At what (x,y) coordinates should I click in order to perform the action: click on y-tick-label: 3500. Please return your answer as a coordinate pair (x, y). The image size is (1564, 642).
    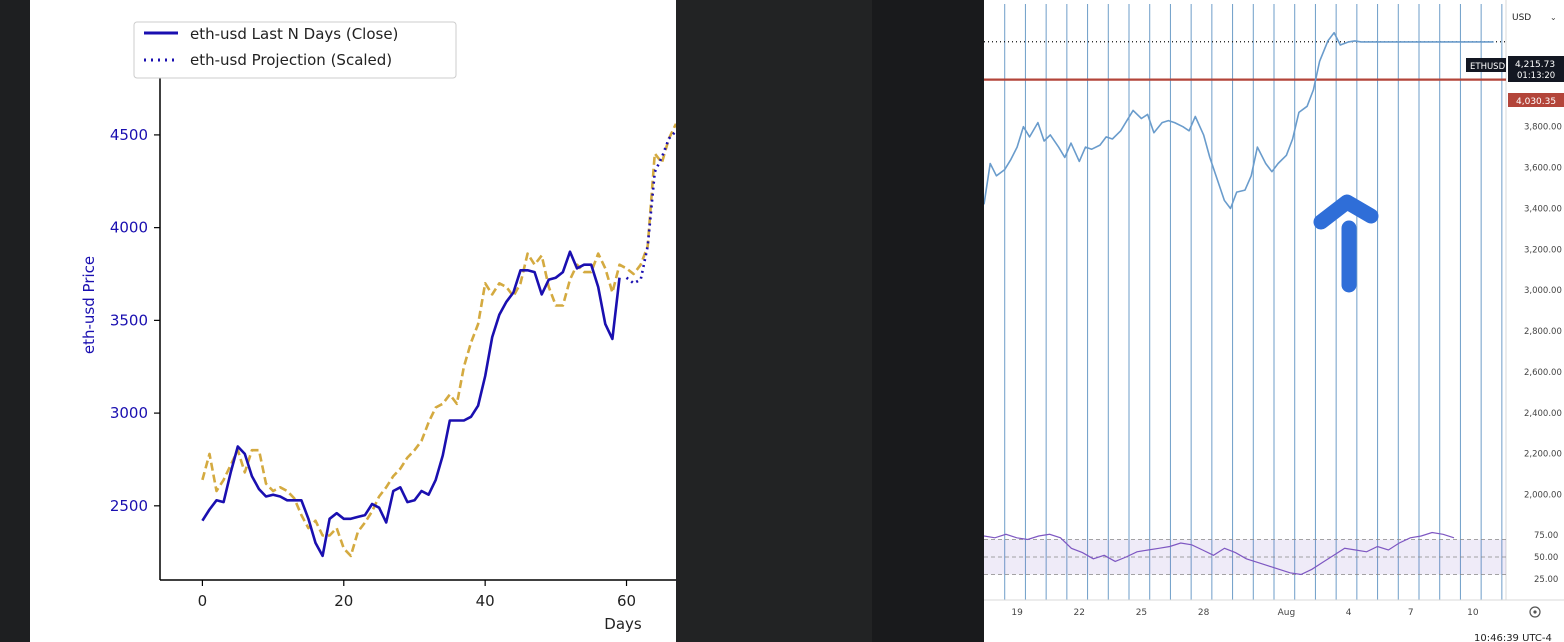
    Looking at the image, I should click on (129, 320).